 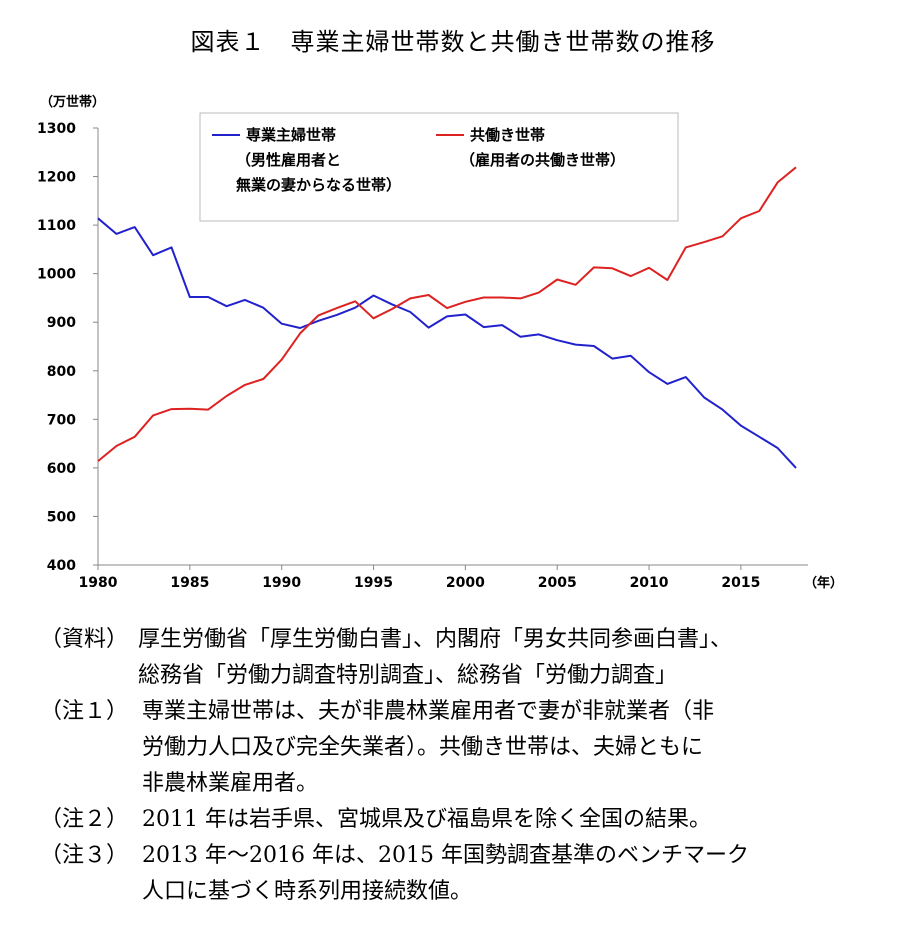 I want to click on note-line: 厚生労働省「厚生労働白書」、内閣府「男女共同参画白書」、, so click(x=435, y=639).